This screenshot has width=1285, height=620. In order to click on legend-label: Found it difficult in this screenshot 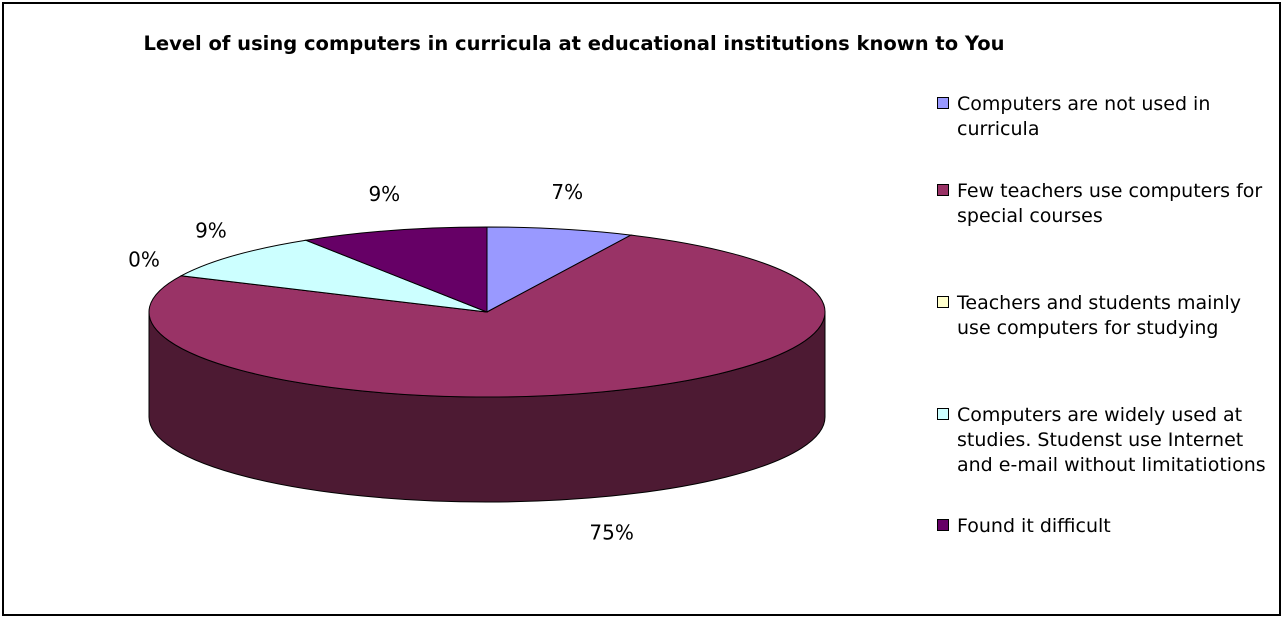, I will do `click(1034, 526)`.